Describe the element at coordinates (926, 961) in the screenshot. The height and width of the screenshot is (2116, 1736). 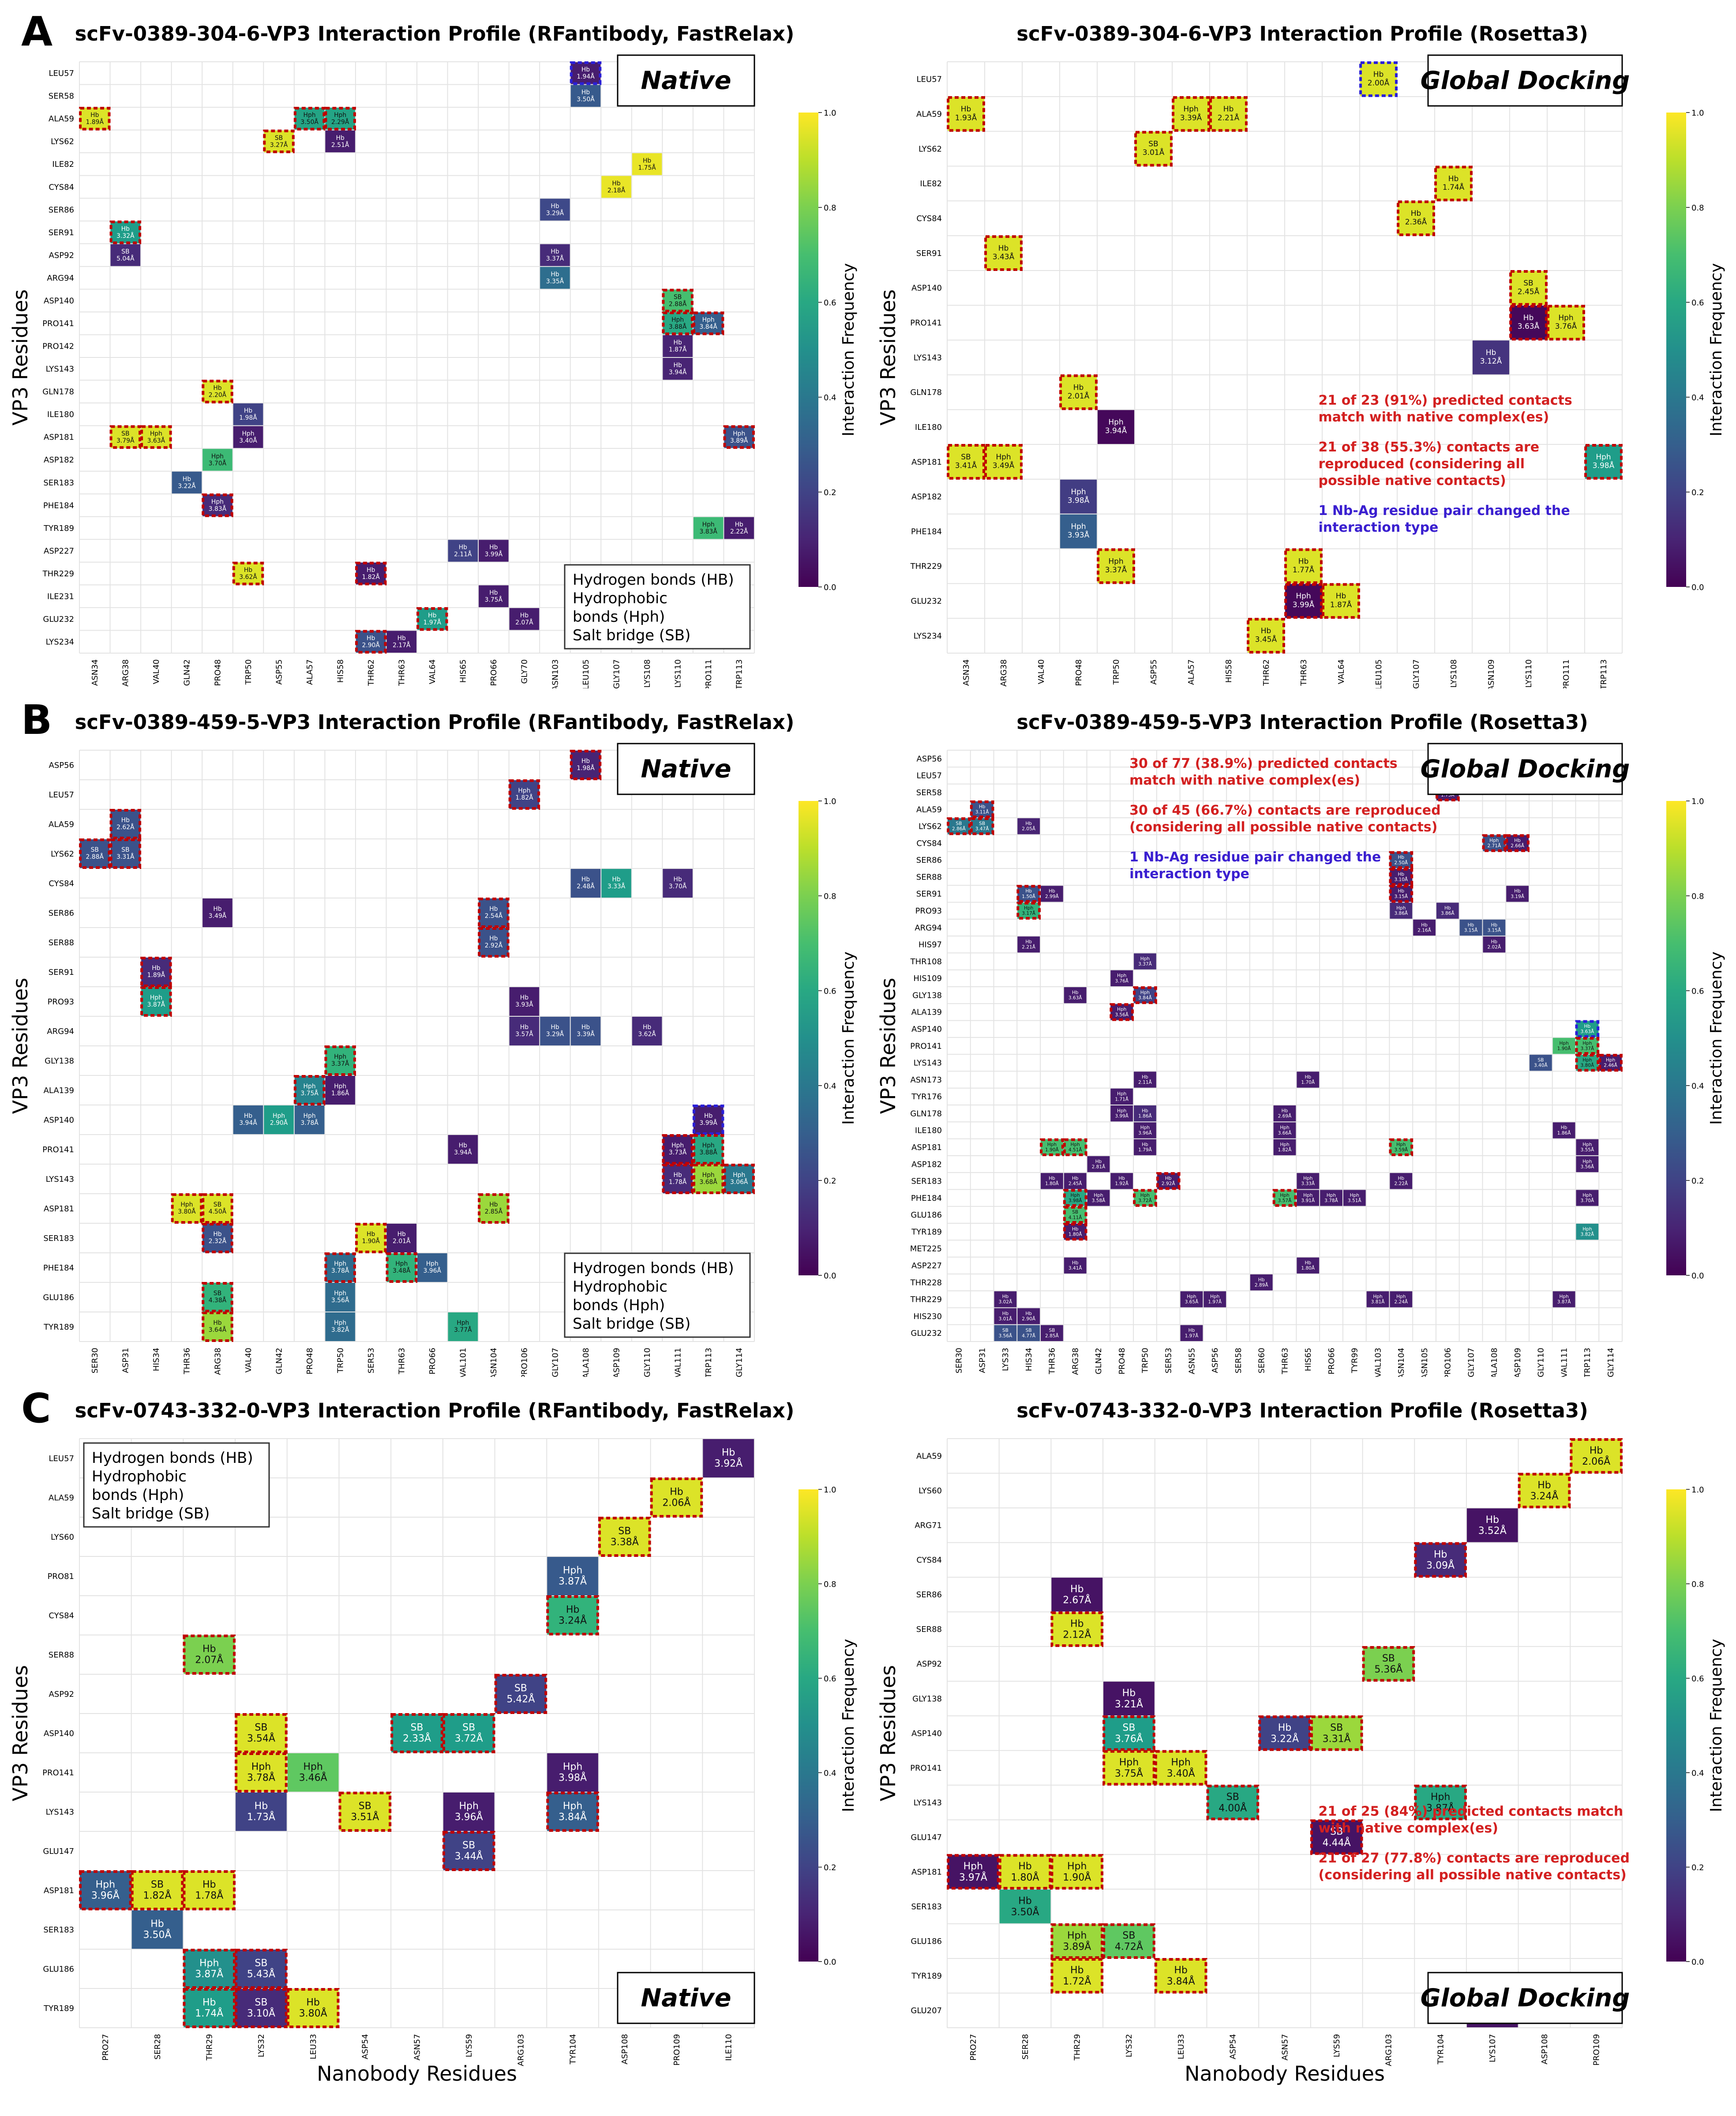
I see `y-tick-label: THR108` at that location.